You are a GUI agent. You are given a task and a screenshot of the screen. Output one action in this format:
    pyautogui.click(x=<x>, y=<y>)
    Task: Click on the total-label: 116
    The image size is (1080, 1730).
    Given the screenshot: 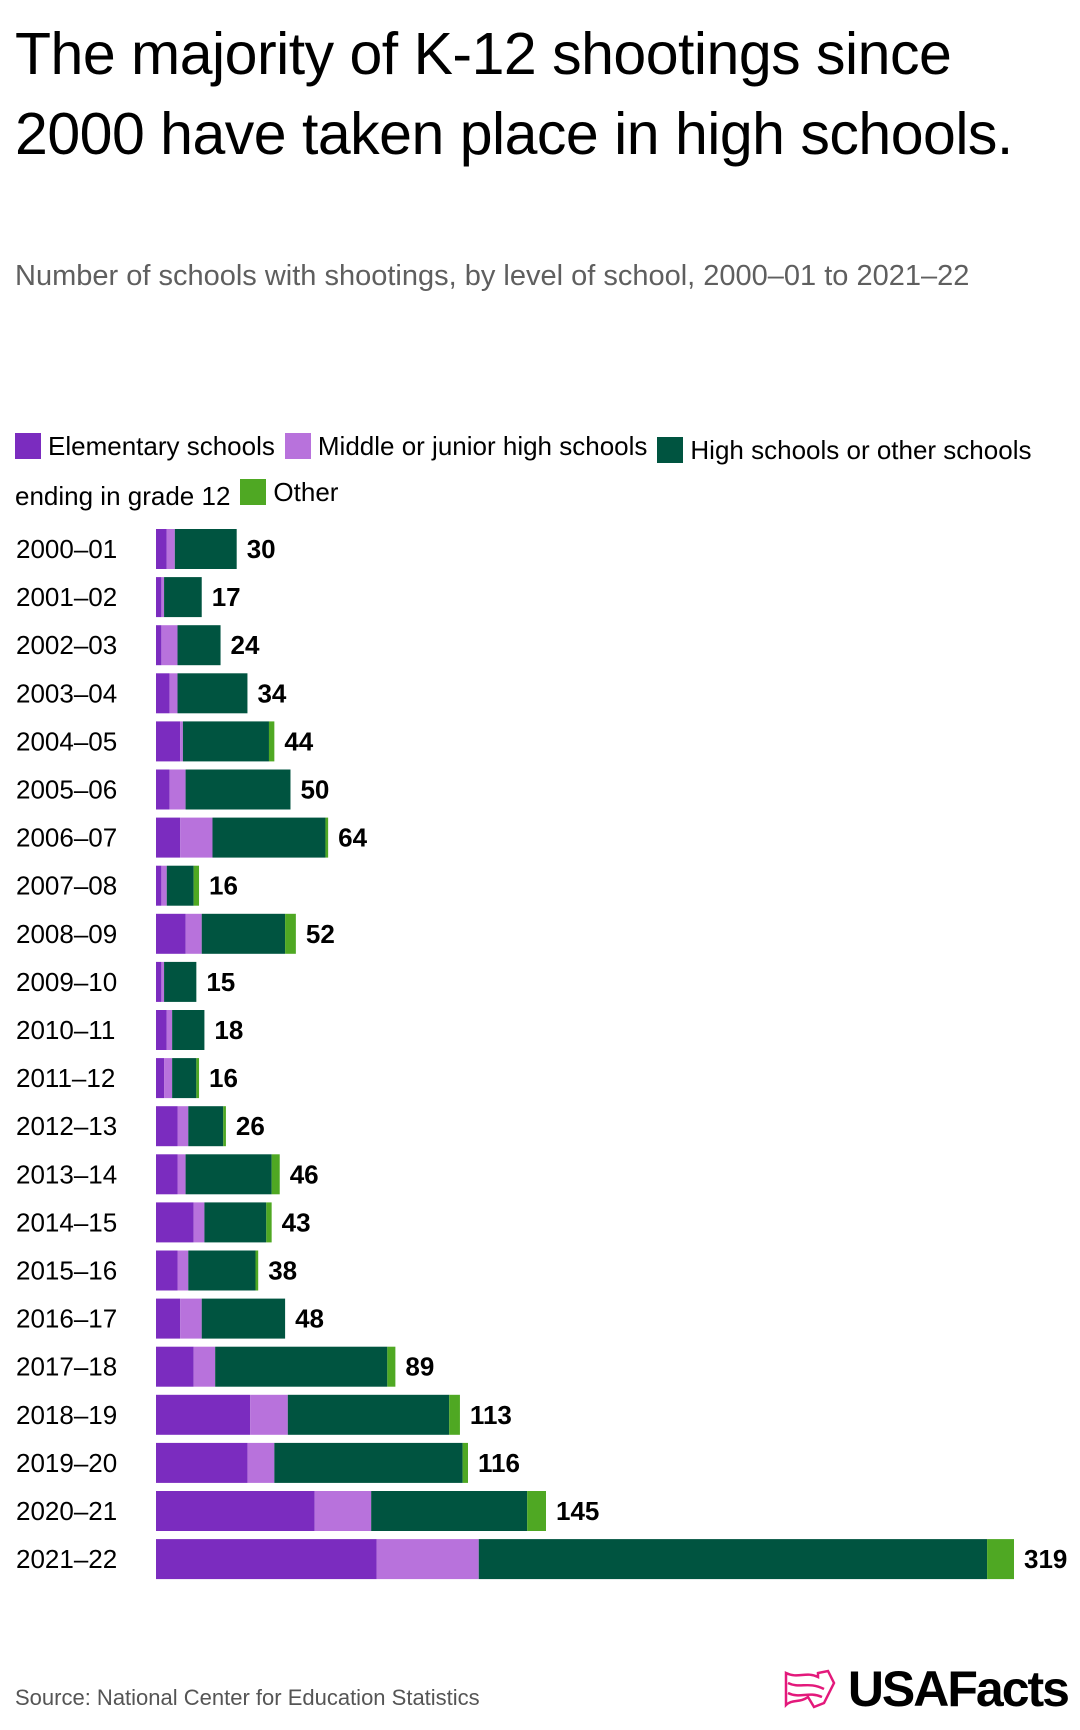 What is the action you would take?
    pyautogui.click(x=499, y=1463)
    